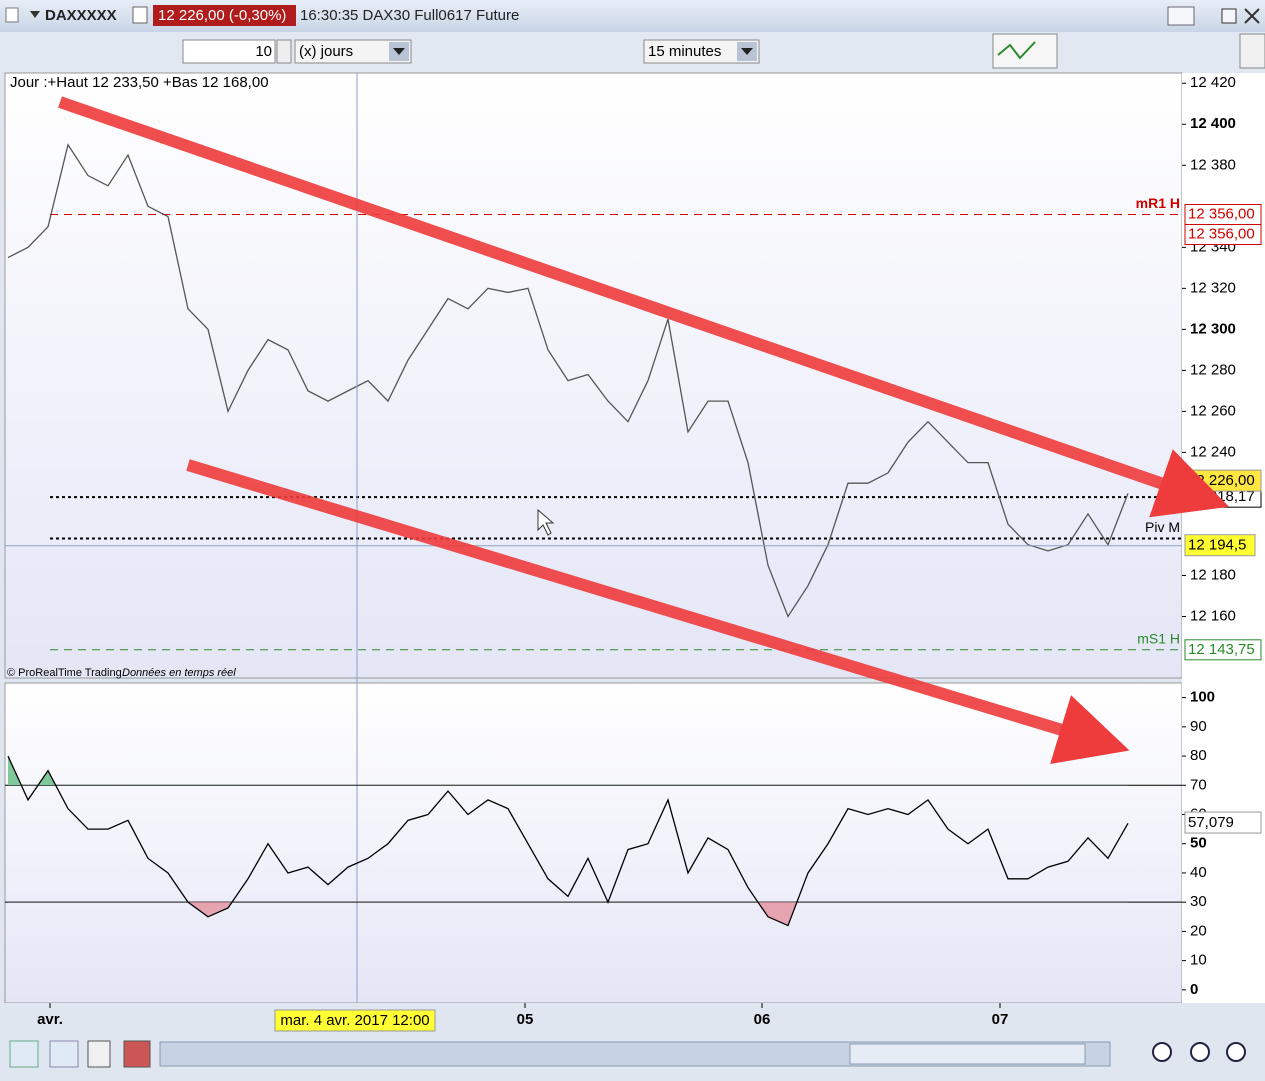  Describe the element at coordinates (1213, 287) in the screenshot. I see `y-tick-label: 12 320` at that location.